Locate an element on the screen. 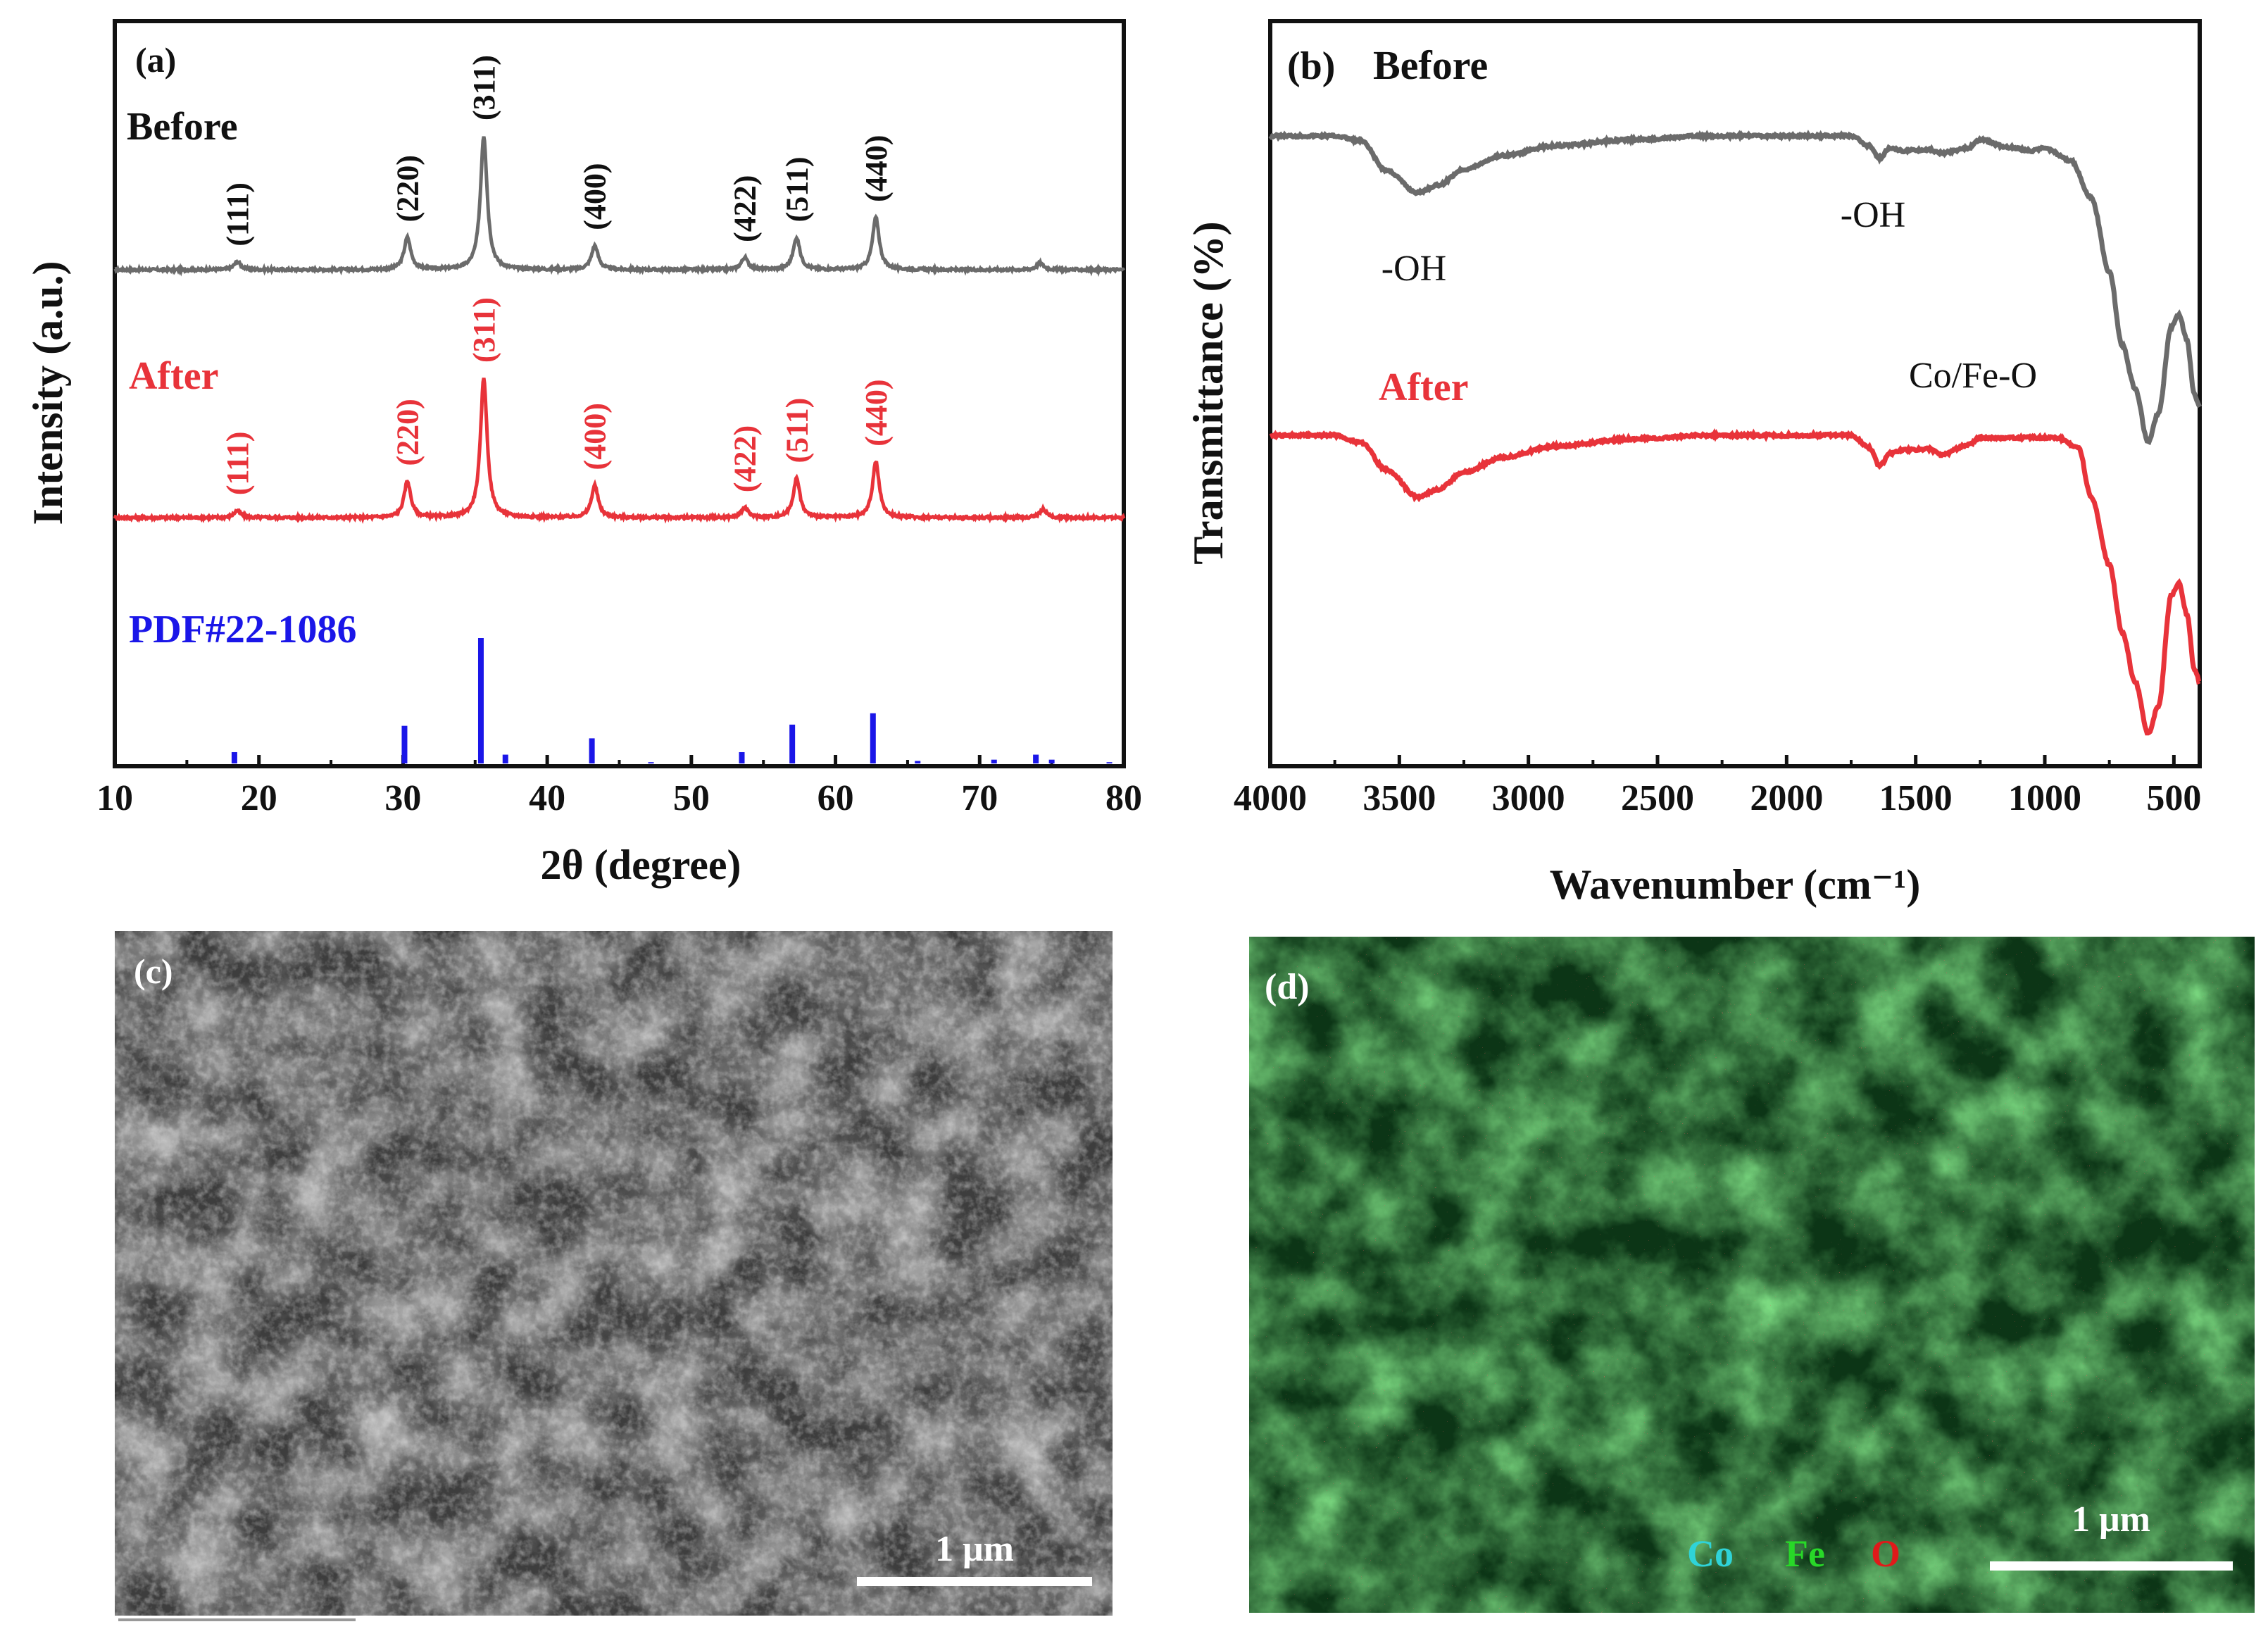  xrd-x-ticks: 10 20 30 40 50 60 70 80 is located at coordinates (619, 787).